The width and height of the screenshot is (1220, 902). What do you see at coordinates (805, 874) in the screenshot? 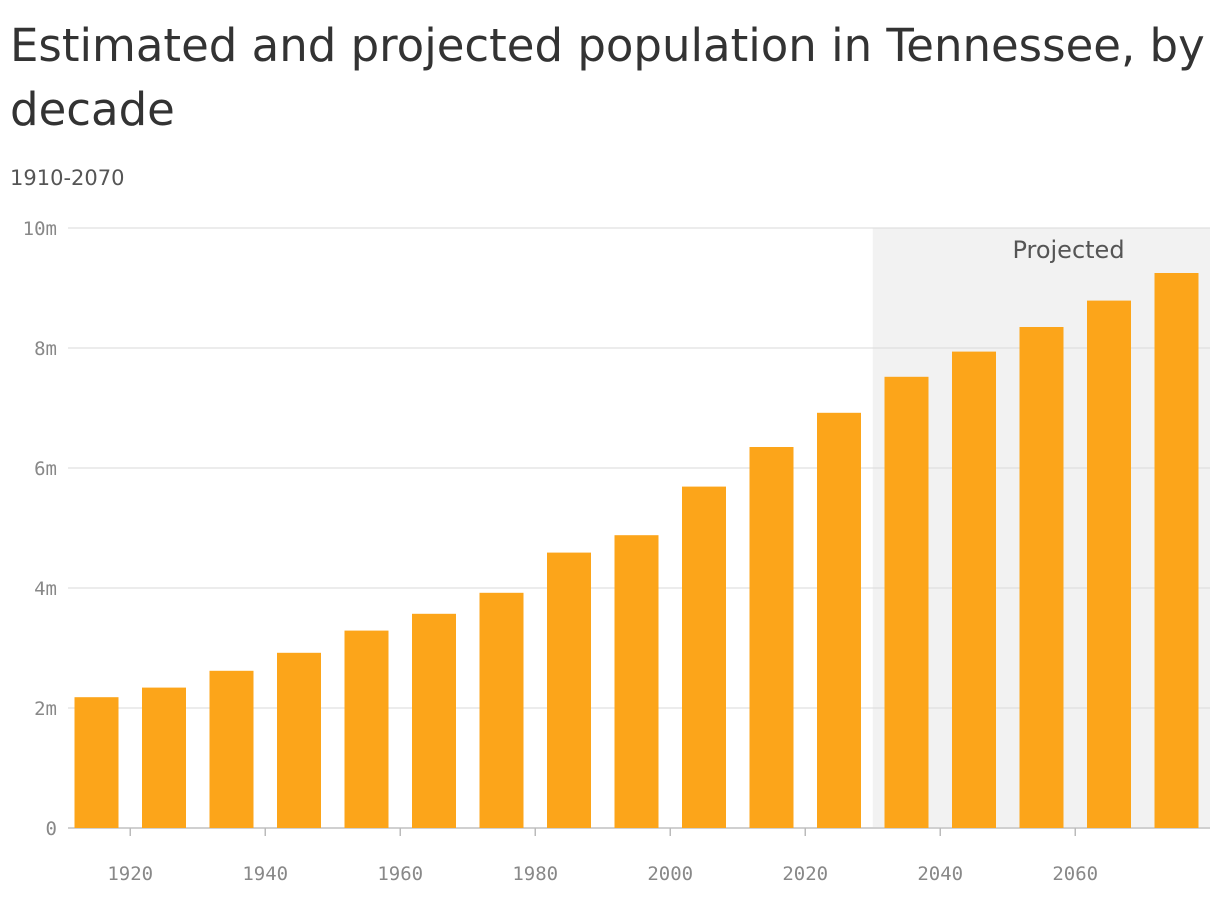
I see `x-tick-label: 2020` at bounding box center [805, 874].